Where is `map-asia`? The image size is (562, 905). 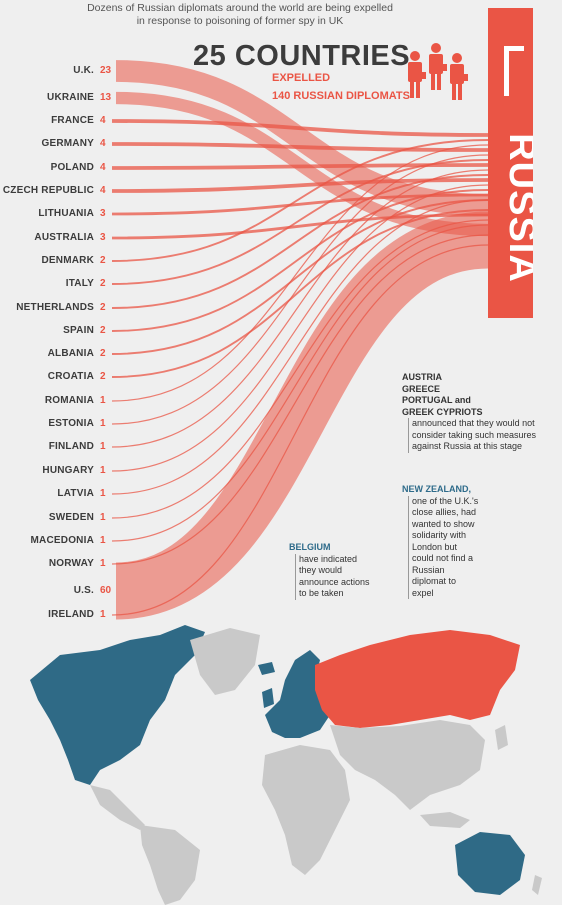 map-asia is located at coordinates (407, 765).